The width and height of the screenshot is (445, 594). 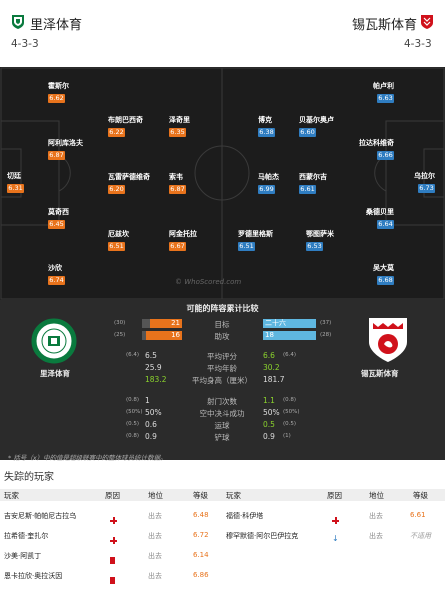 I want to click on player-away-2: 拉达科维奇 6.66, so click(x=376, y=149).